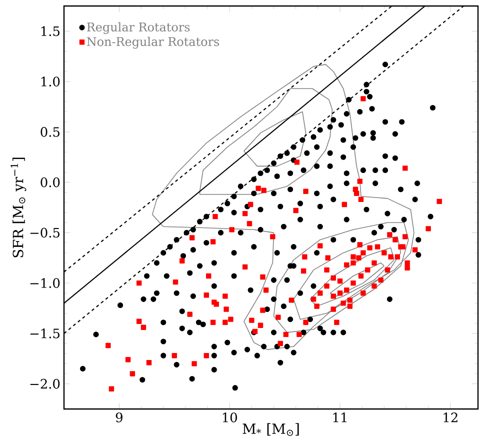  I want to click on x-tick-label: 12, so click(451, 417).